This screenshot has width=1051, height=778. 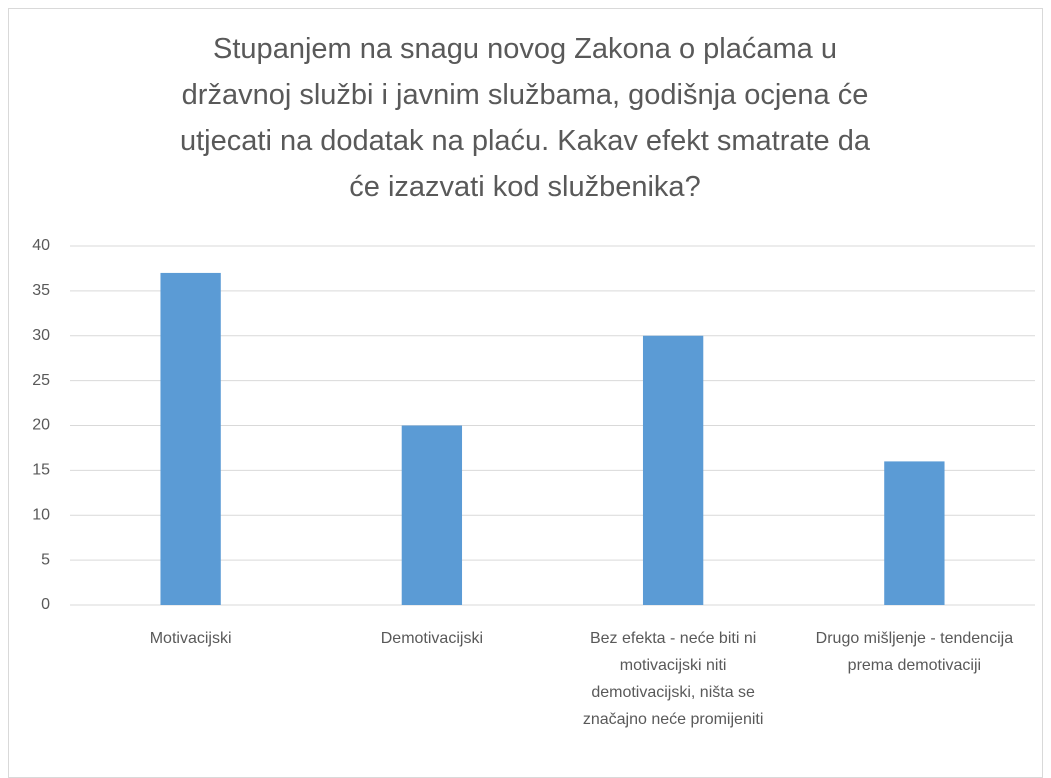 I want to click on y-tick-label: 40, so click(x=41, y=245).